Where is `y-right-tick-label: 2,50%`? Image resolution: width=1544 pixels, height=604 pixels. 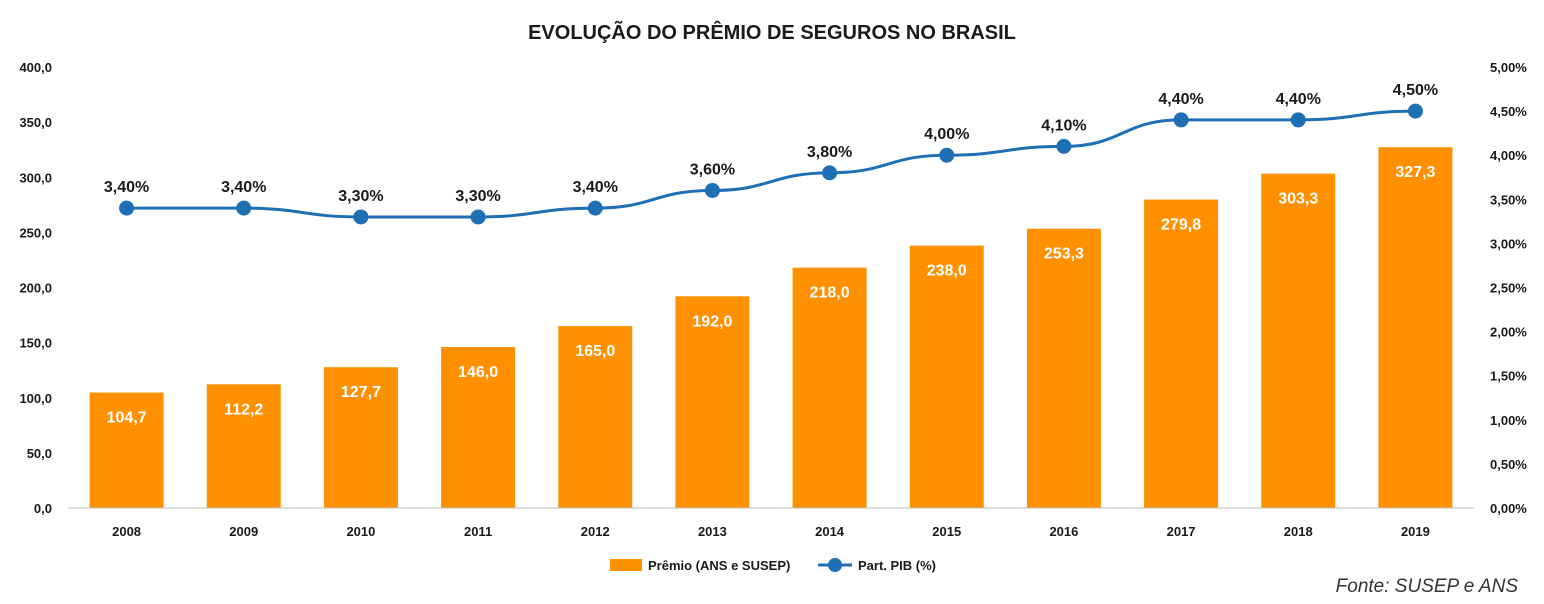 y-right-tick-label: 2,50% is located at coordinates (1508, 288).